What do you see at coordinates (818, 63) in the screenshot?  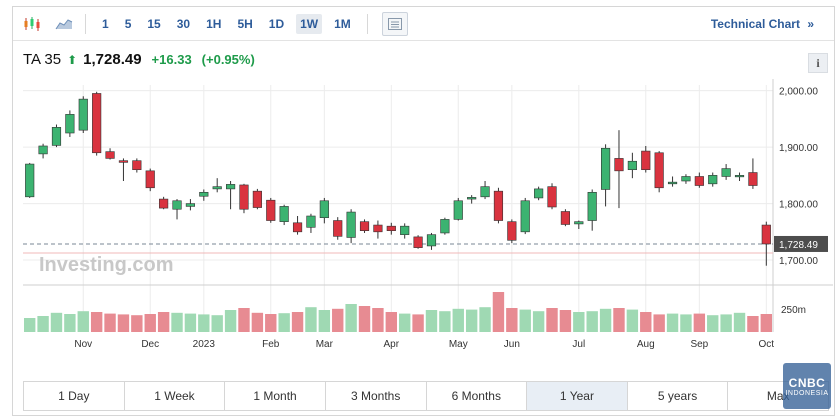 I see `info-button: i` at bounding box center [818, 63].